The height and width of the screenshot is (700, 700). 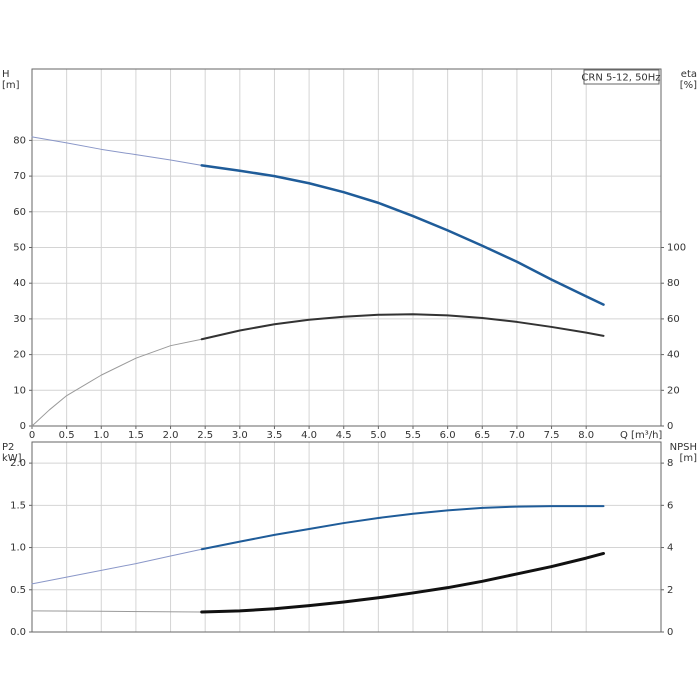 What do you see at coordinates (19, 390) in the screenshot?
I see `y-tick-label: 10` at bounding box center [19, 390].